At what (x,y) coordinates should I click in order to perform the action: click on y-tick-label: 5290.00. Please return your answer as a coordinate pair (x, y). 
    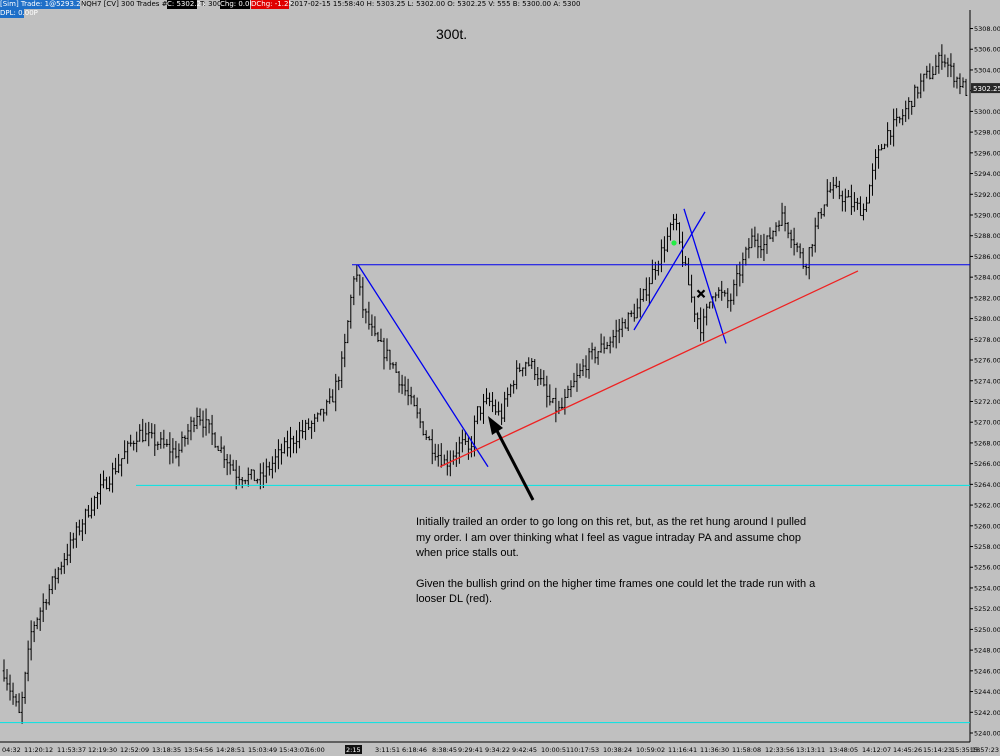
    Looking at the image, I should click on (987, 216).